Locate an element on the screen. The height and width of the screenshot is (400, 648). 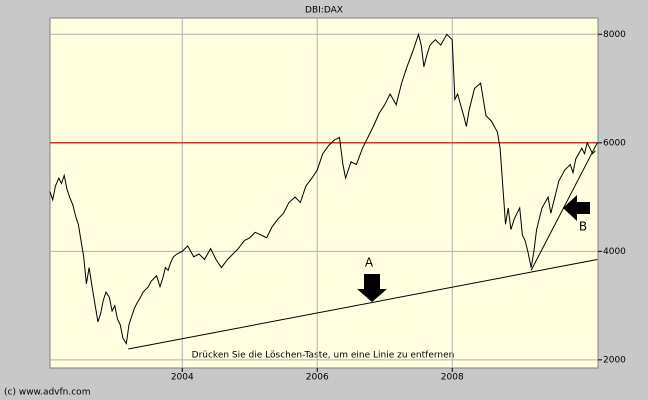
x-tick-label: 2008 is located at coordinates (452, 378).